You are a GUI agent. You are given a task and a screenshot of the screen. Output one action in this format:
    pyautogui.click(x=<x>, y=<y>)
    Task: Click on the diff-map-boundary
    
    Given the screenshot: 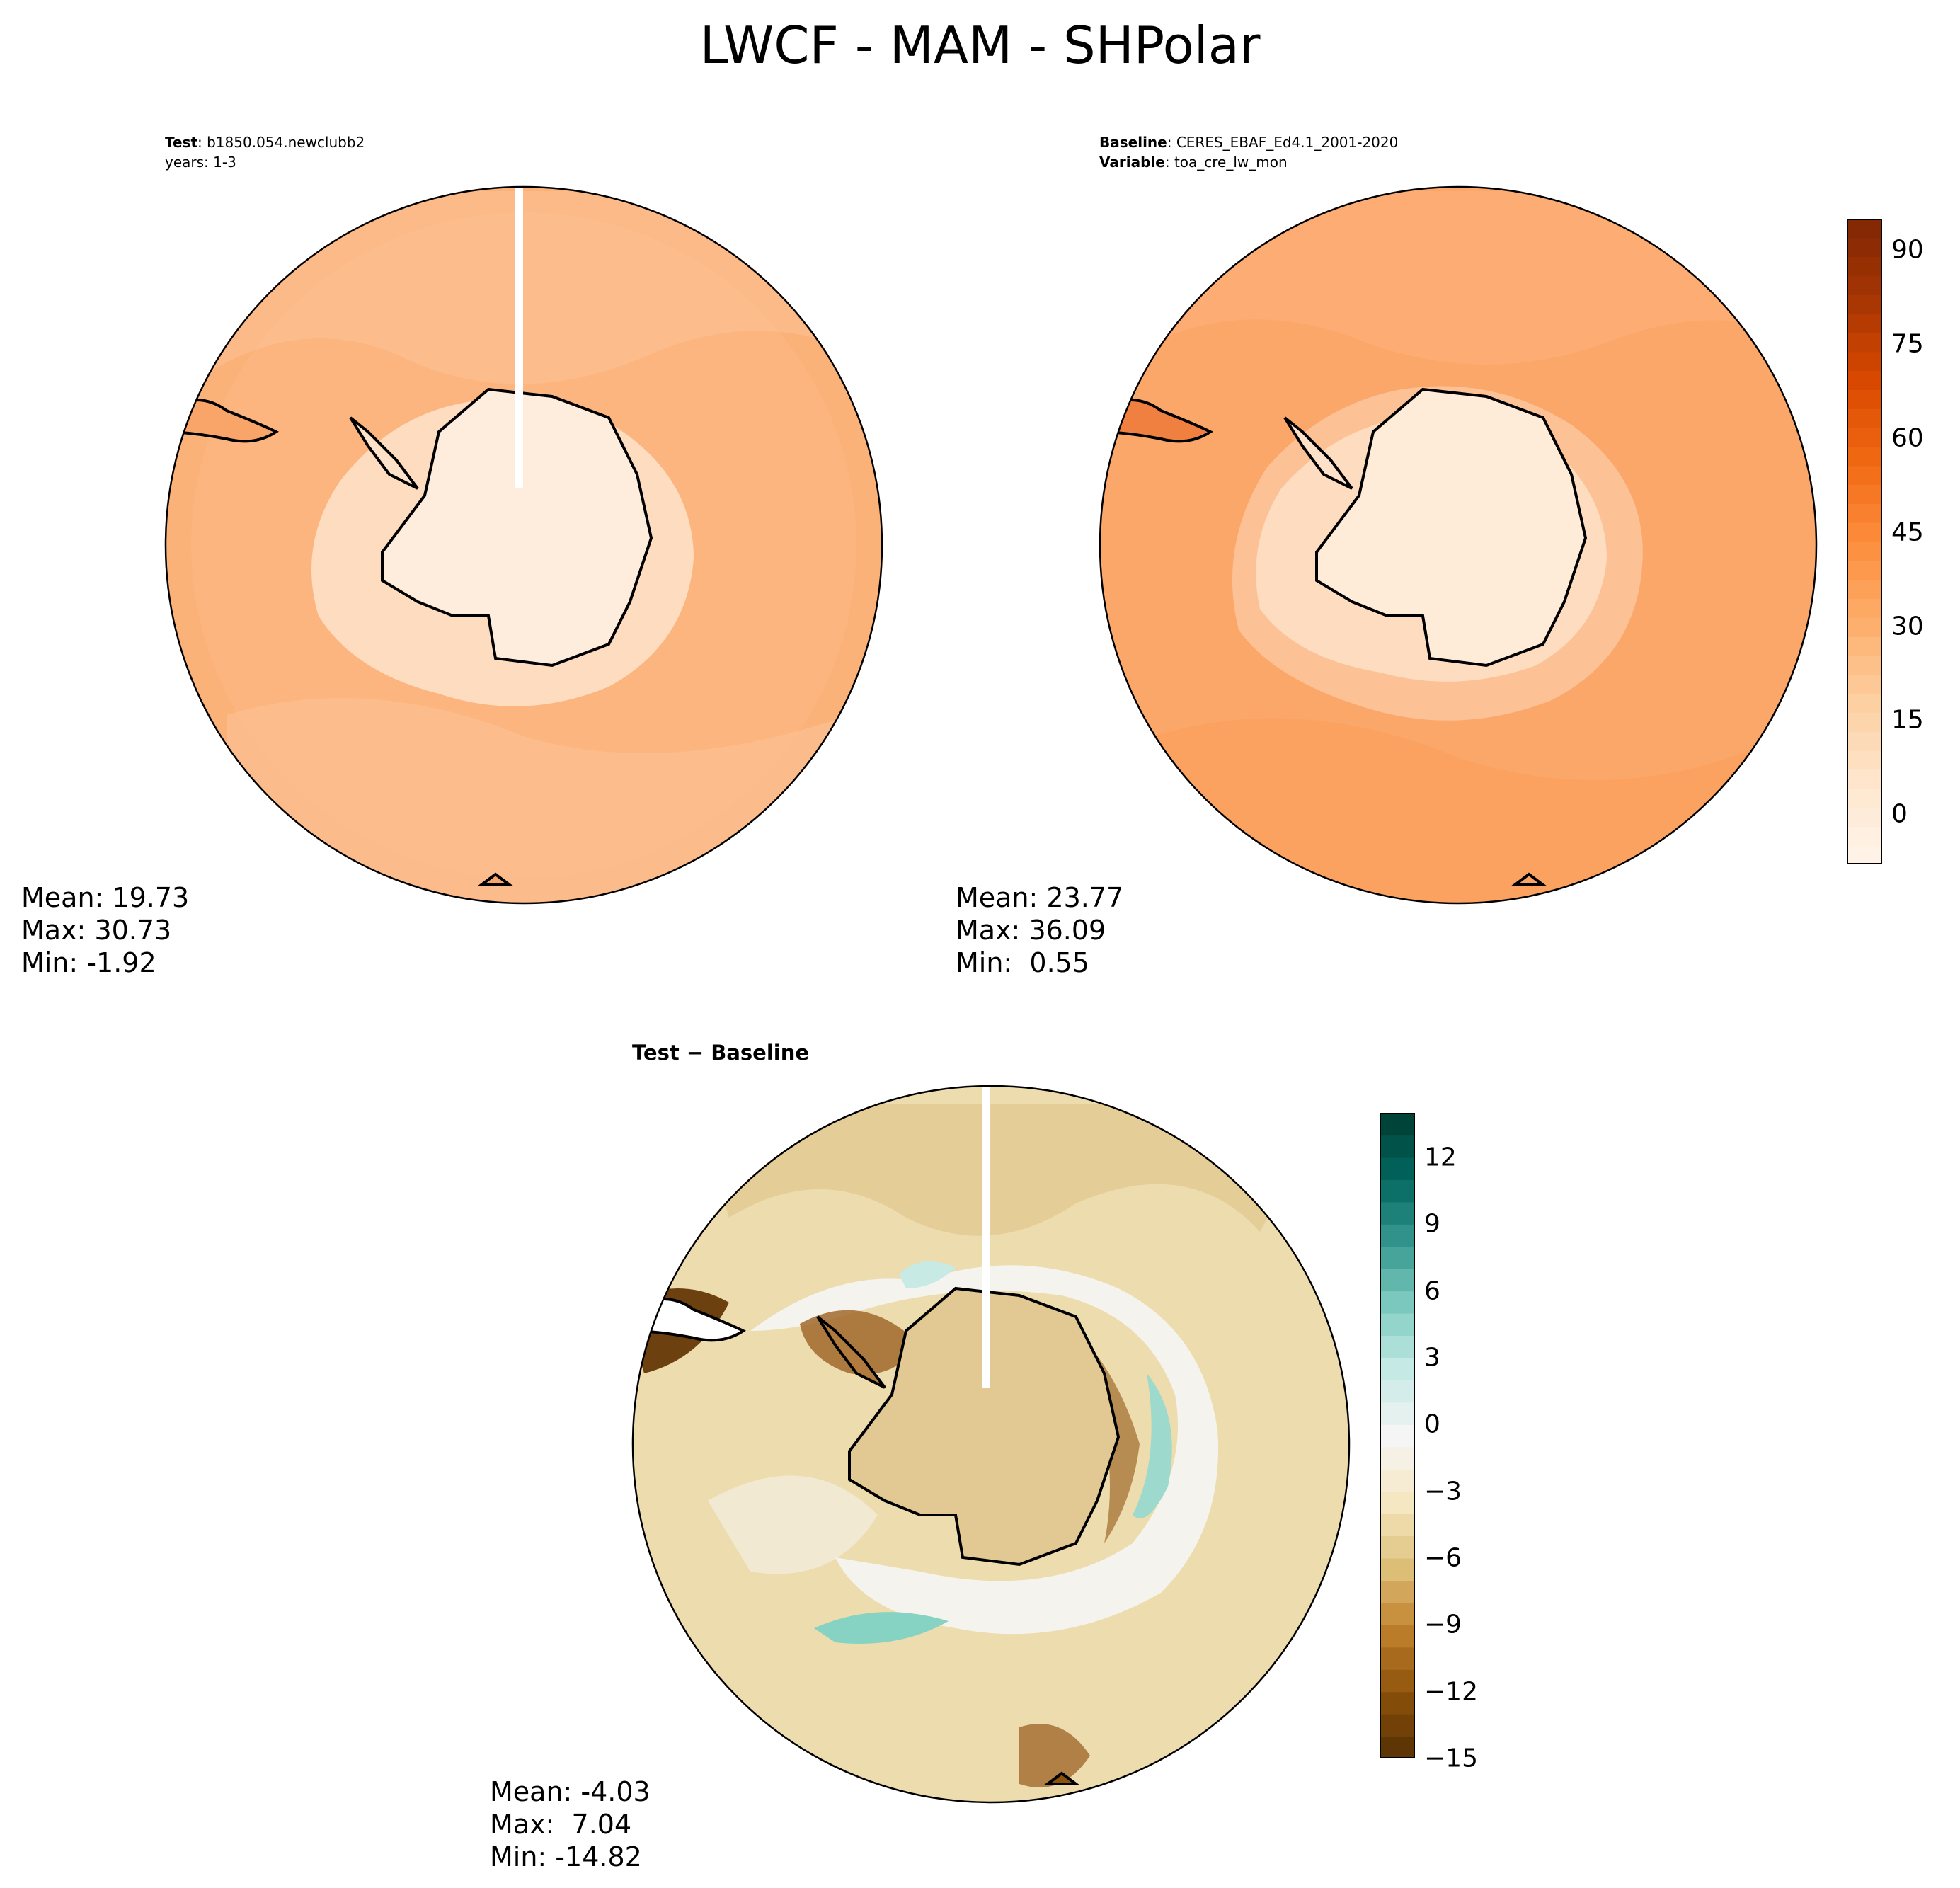 What is the action you would take?
    pyautogui.click(x=991, y=1445)
    